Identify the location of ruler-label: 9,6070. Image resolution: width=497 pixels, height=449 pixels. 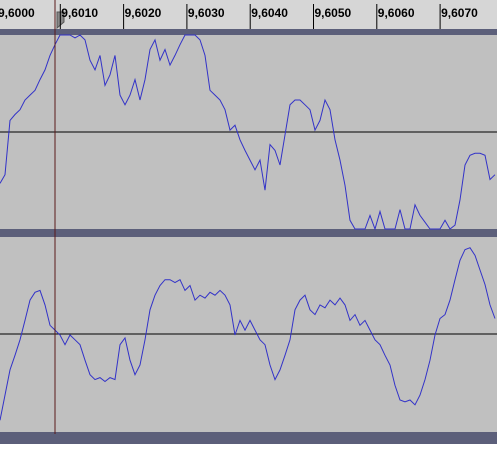
(459, 13).